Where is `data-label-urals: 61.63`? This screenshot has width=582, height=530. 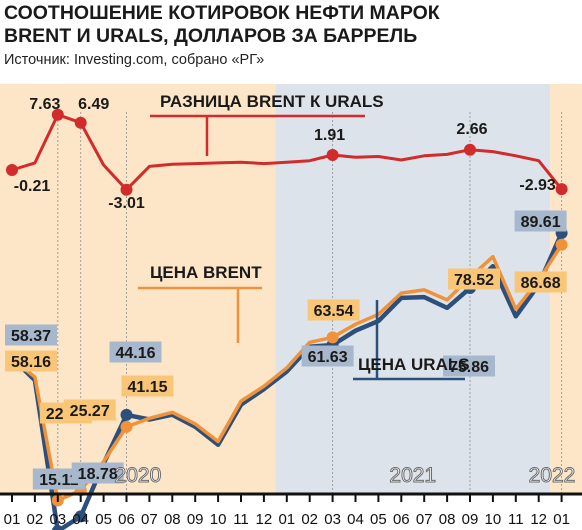 data-label-urals: 61.63 is located at coordinates (328, 357).